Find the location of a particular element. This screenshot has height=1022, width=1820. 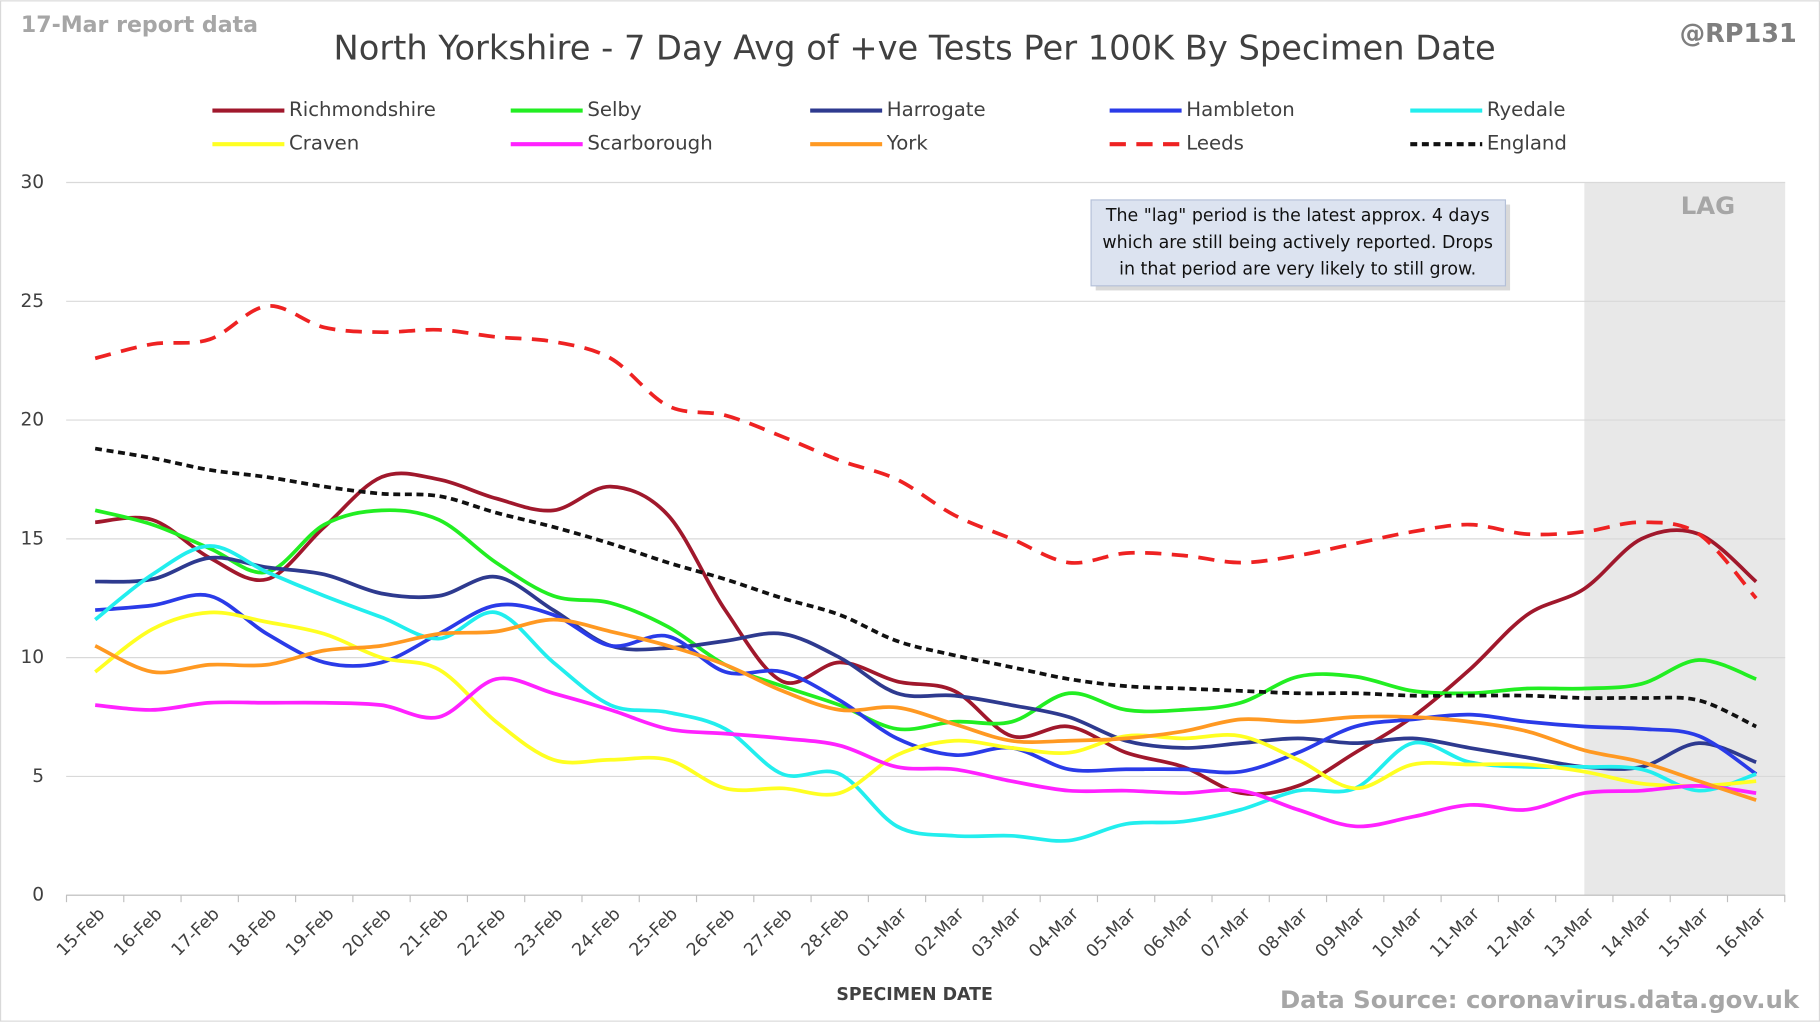

annotation-box is located at coordinates (1298, 243).